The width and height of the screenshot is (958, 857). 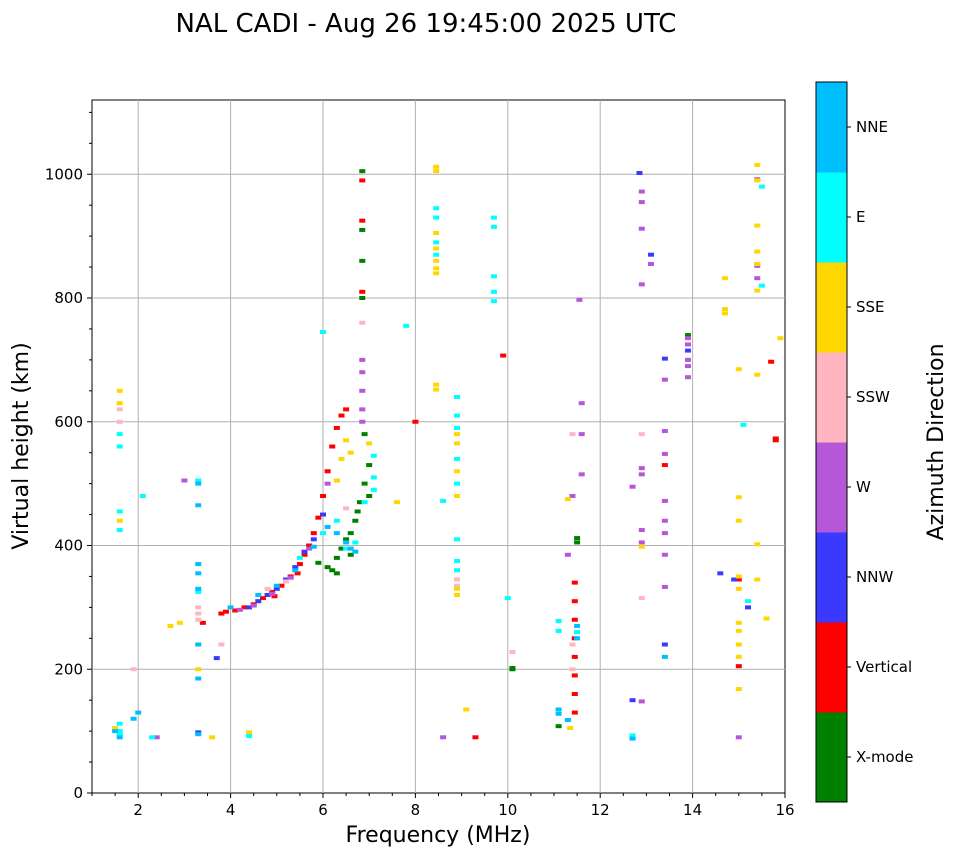 I want to click on colorbar-label-item: W, so click(x=863, y=487).